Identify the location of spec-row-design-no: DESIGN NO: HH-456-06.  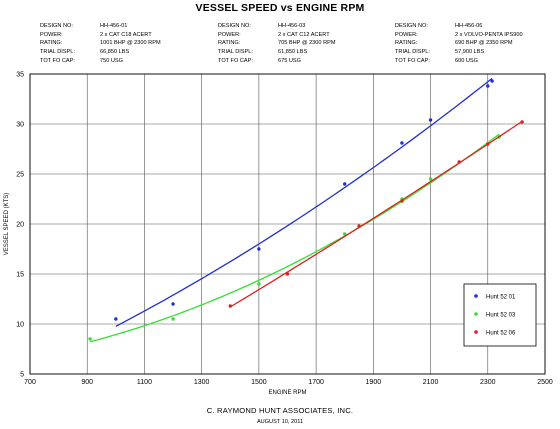
(459, 26).